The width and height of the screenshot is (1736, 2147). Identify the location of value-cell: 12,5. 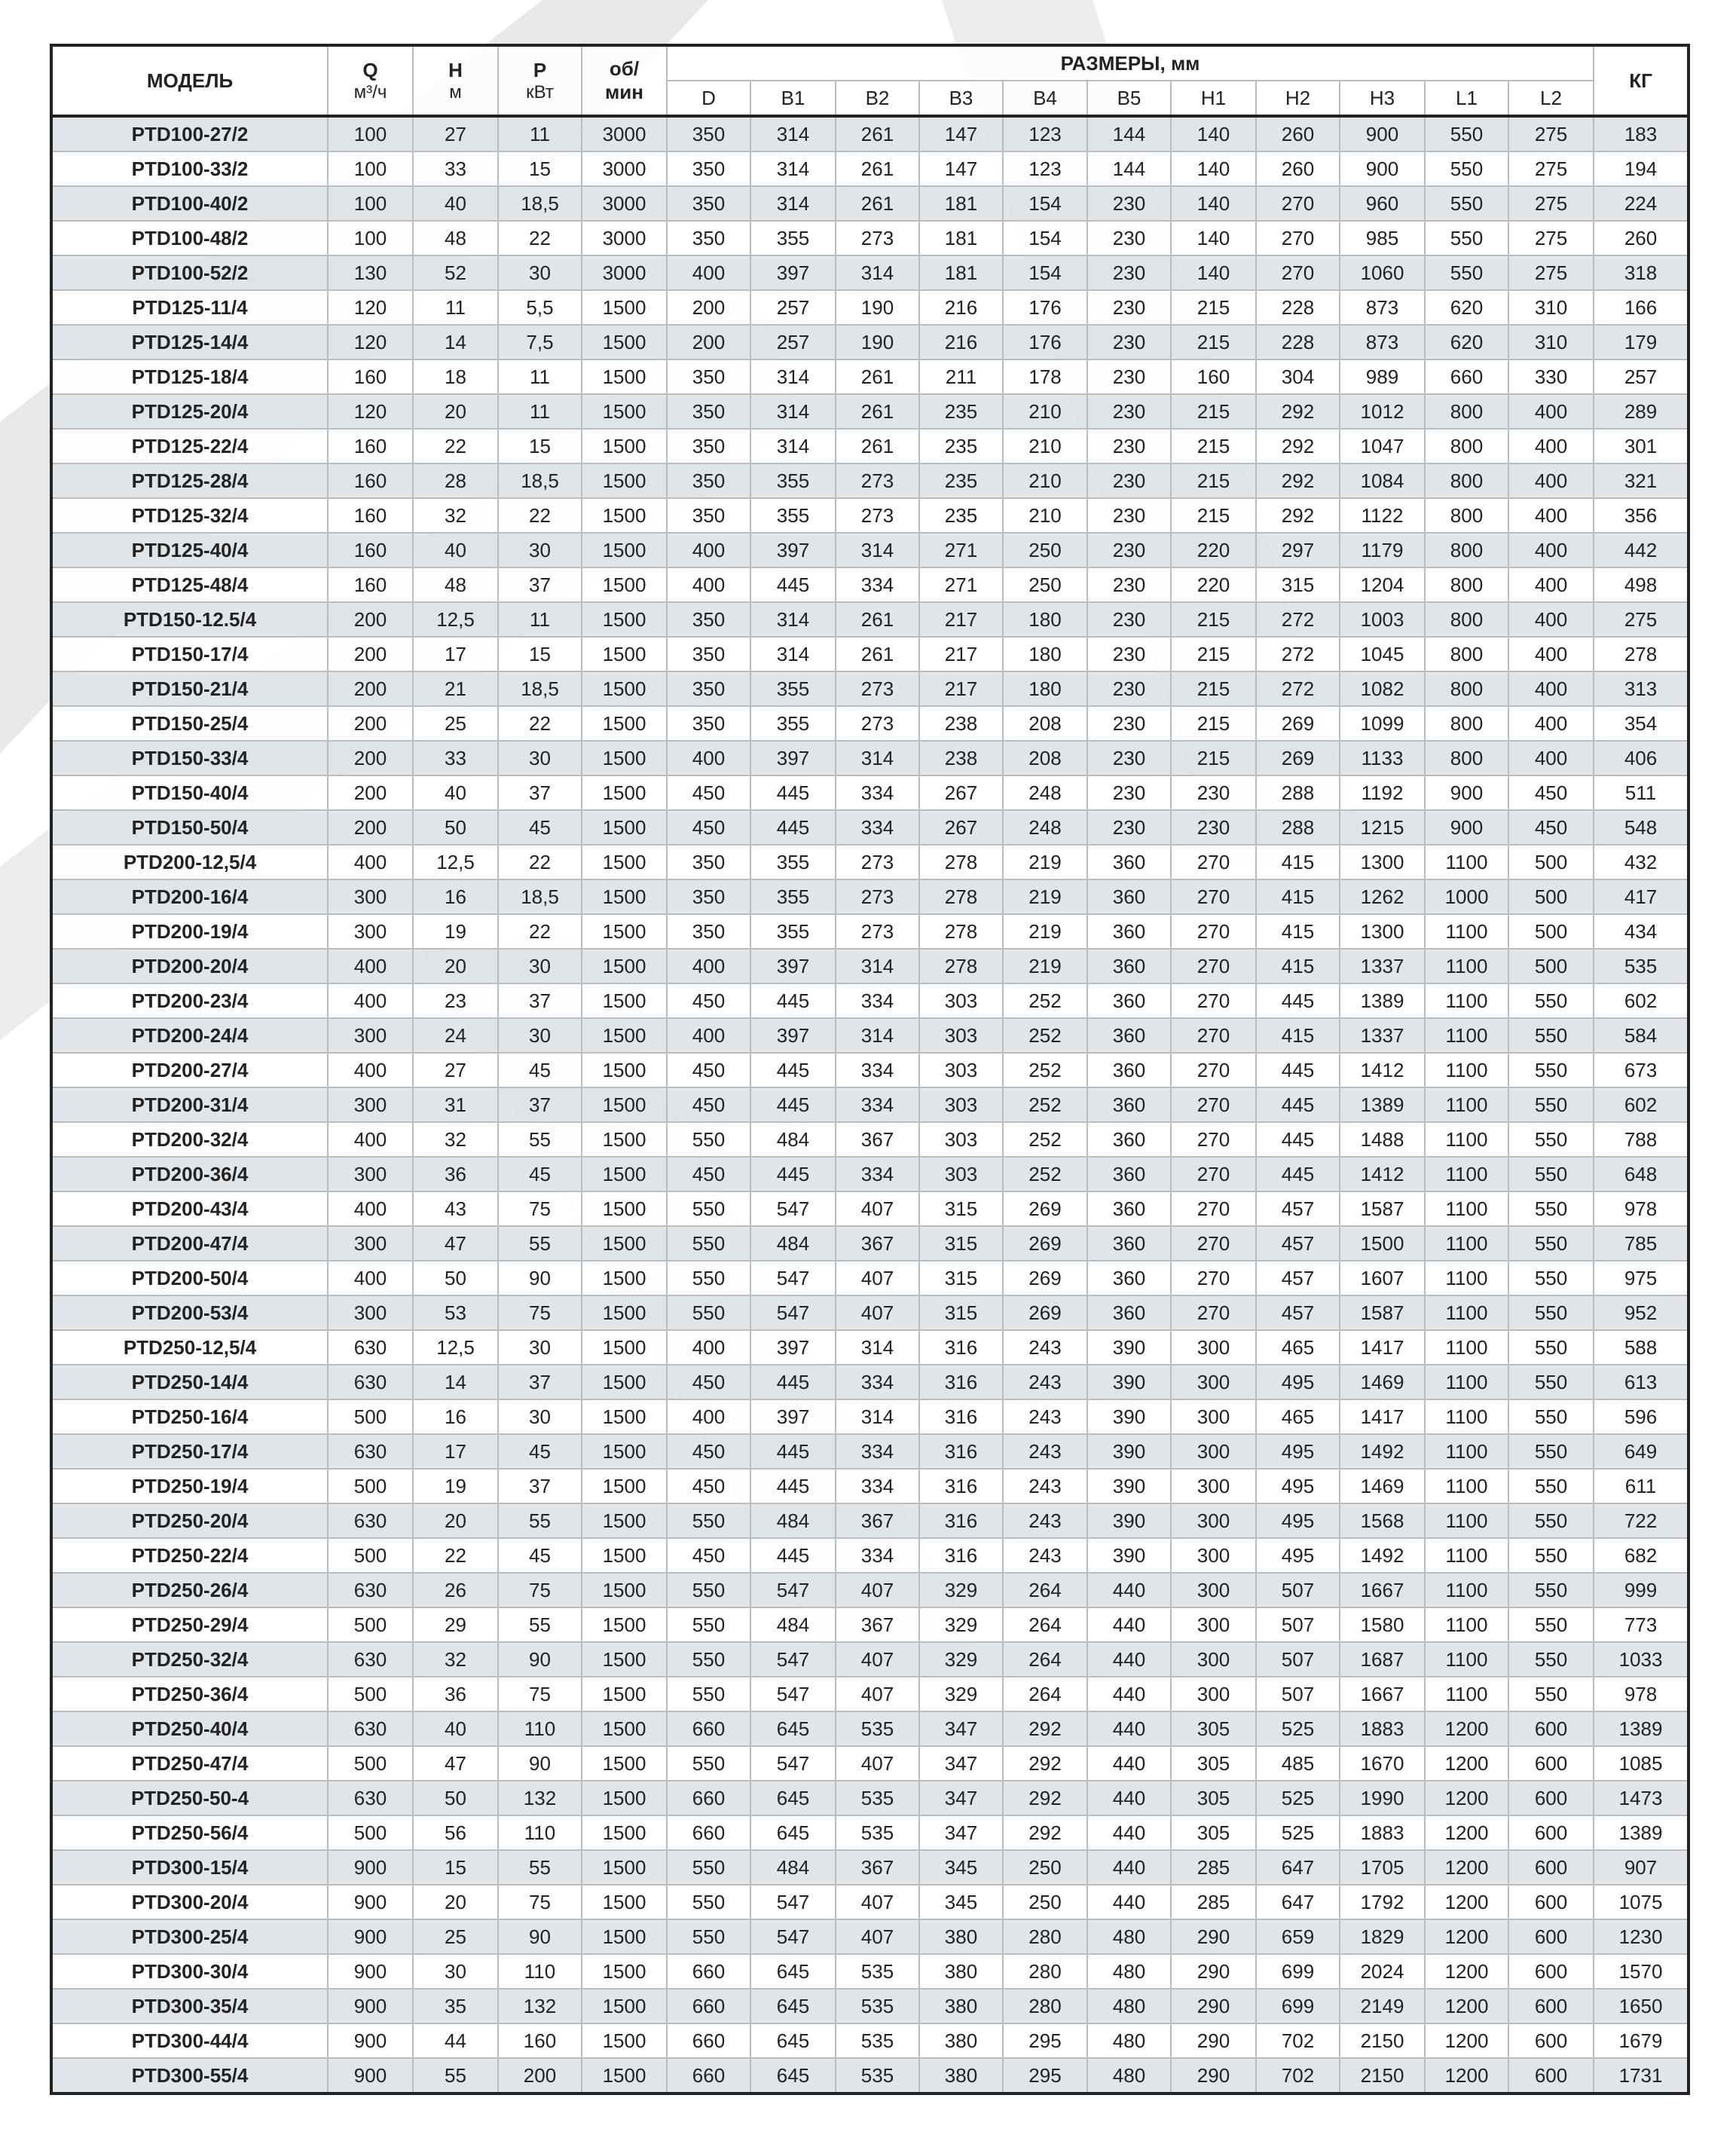
(455, 1347).